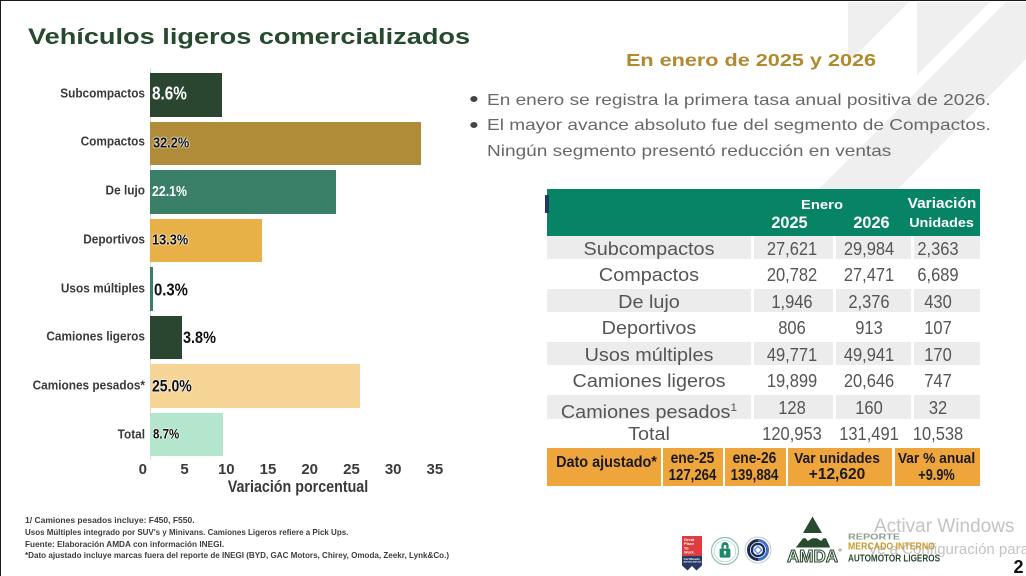  Describe the element at coordinates (894, 558) in the screenshot. I see `svg-text: AUTOMOTOR LIGEROS` at that location.